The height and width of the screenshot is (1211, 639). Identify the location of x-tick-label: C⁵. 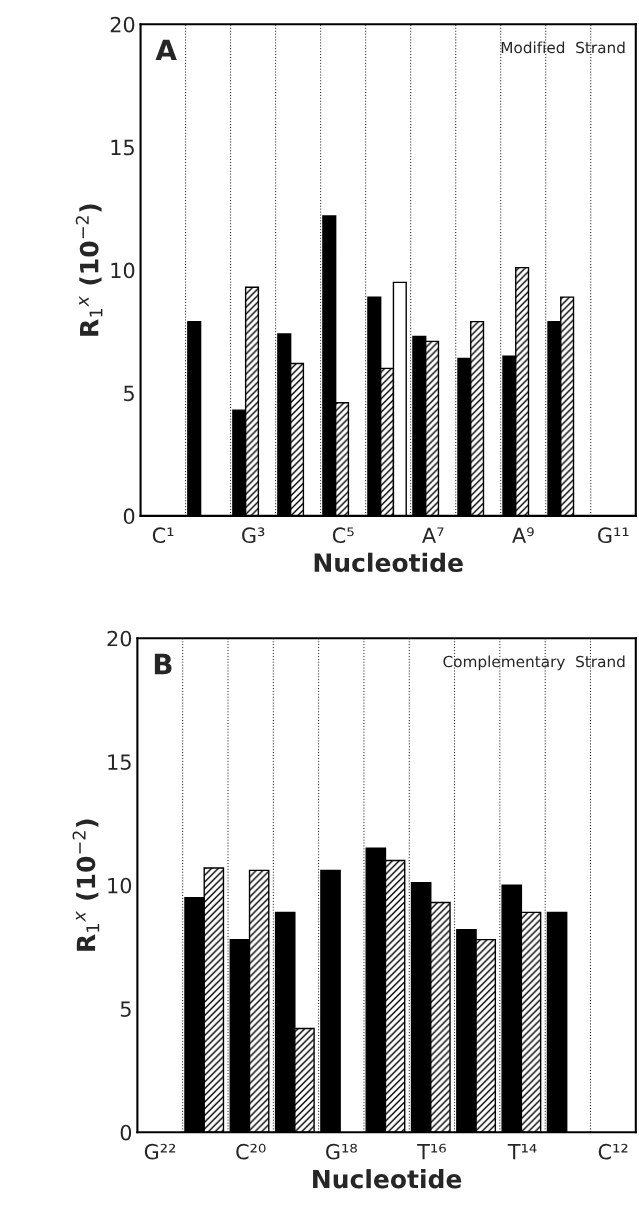
(343, 535).